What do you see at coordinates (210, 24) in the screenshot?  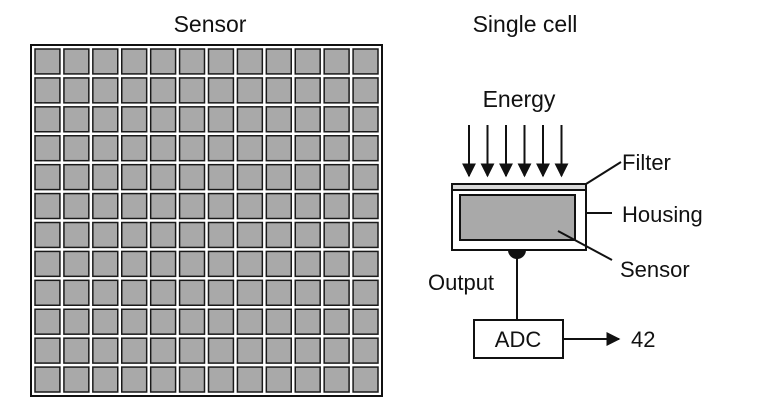 I see `sensor-title: Sensor` at bounding box center [210, 24].